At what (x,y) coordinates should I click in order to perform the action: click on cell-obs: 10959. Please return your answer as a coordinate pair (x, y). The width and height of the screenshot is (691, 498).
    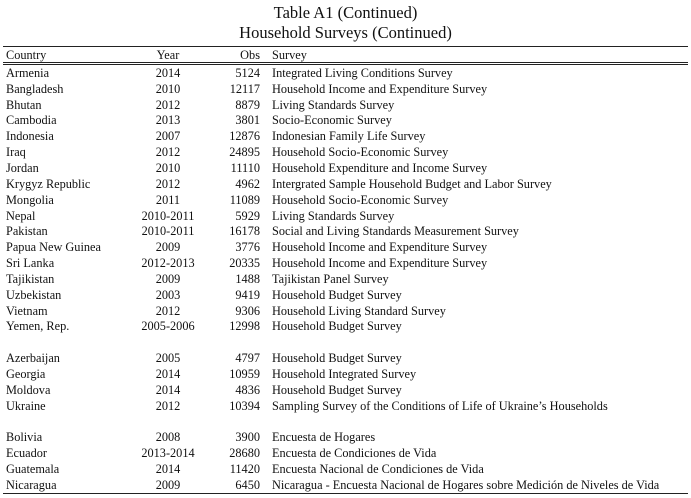
    Looking at the image, I should click on (244, 373).